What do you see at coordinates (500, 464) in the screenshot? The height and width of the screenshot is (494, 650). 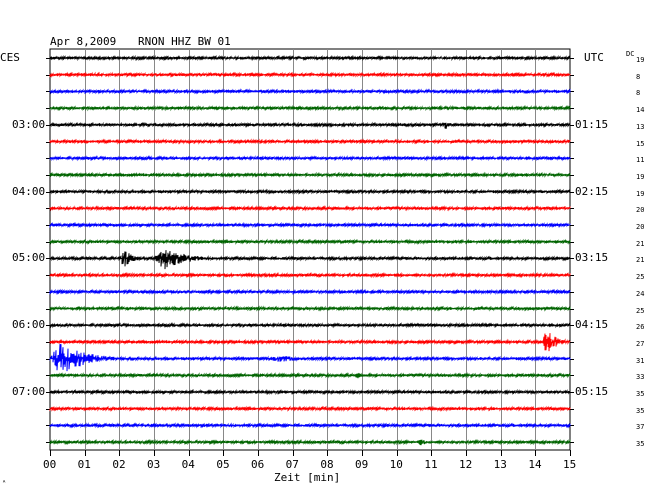 I see `x-tick-label: 13` at bounding box center [500, 464].